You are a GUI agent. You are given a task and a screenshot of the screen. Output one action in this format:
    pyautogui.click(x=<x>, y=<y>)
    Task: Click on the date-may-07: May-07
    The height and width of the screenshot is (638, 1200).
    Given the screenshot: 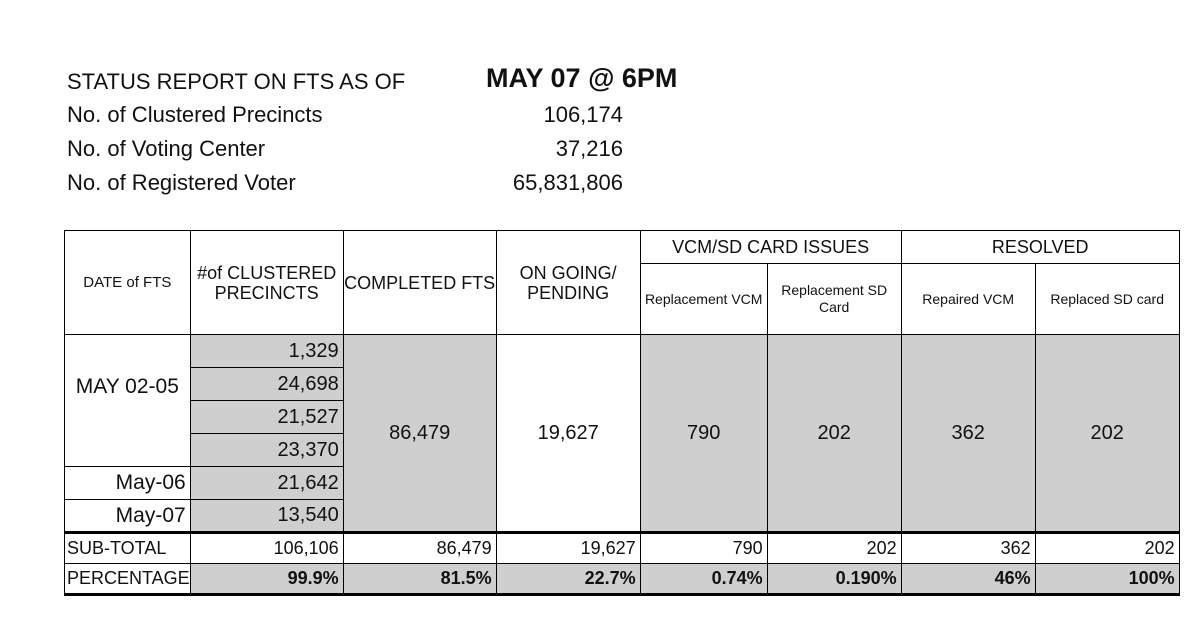 What is the action you would take?
    pyautogui.click(x=127, y=516)
    